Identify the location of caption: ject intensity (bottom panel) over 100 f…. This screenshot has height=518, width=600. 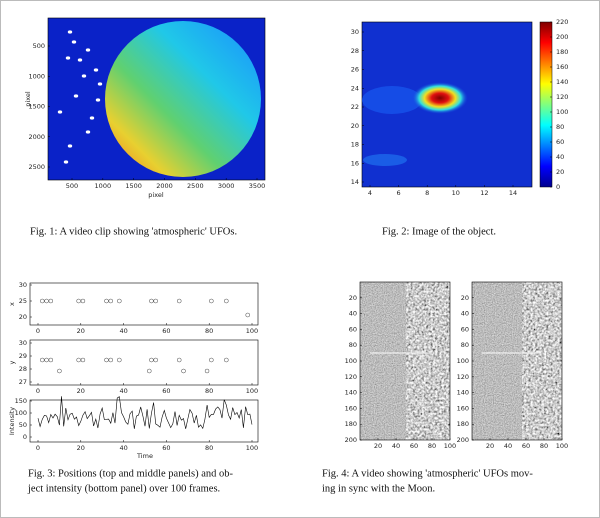
(123, 488).